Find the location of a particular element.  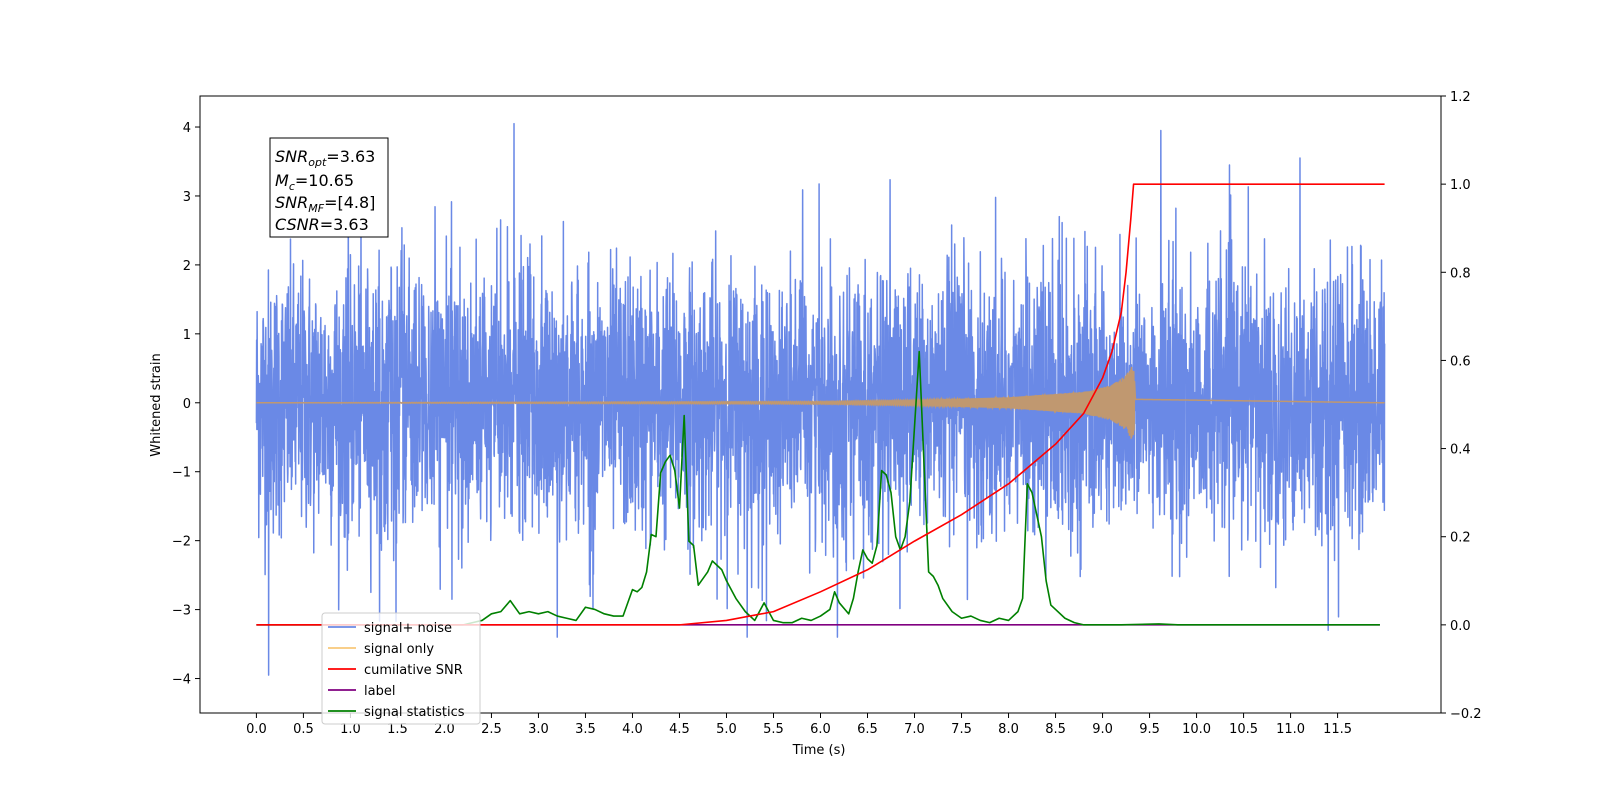

y-right-tick-label: 0.4 is located at coordinates (1460, 450).